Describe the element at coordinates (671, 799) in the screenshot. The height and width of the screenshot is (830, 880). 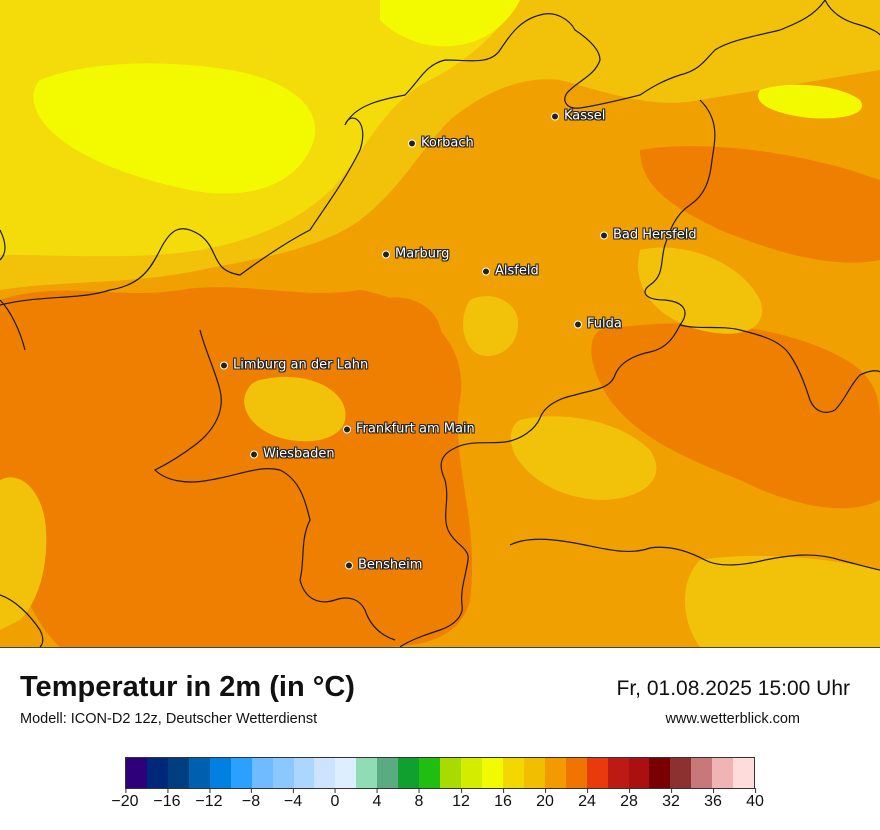
I see `legend-tick-label: 32` at that location.